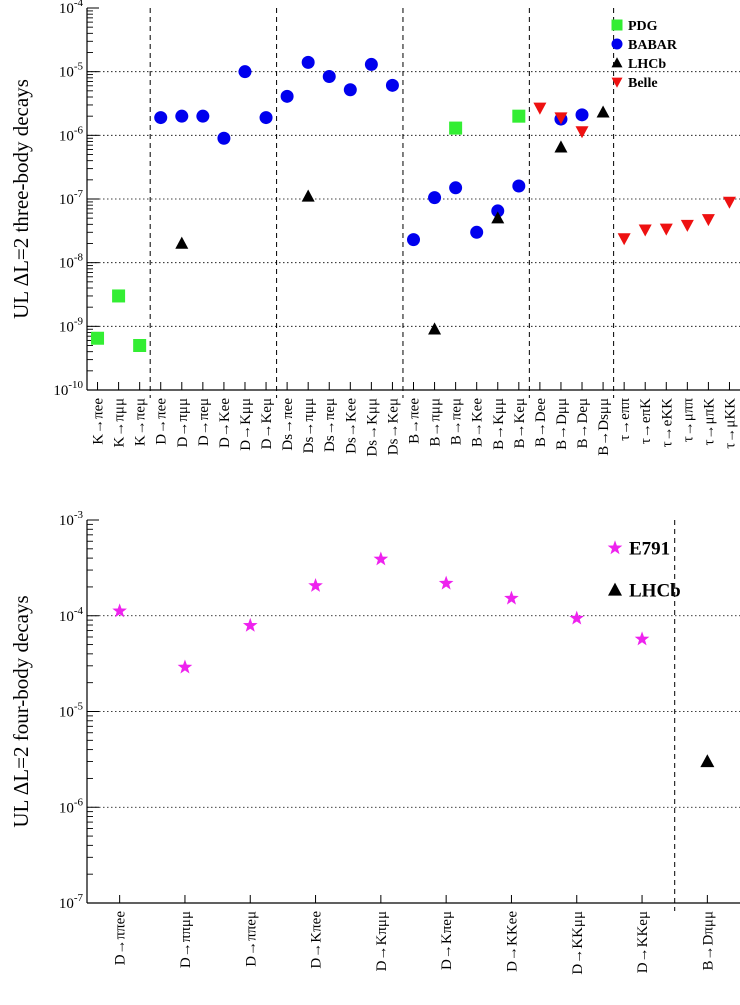 This screenshot has width=740, height=1005. I want to click on category-label: τ→eπK, so click(646, 421).